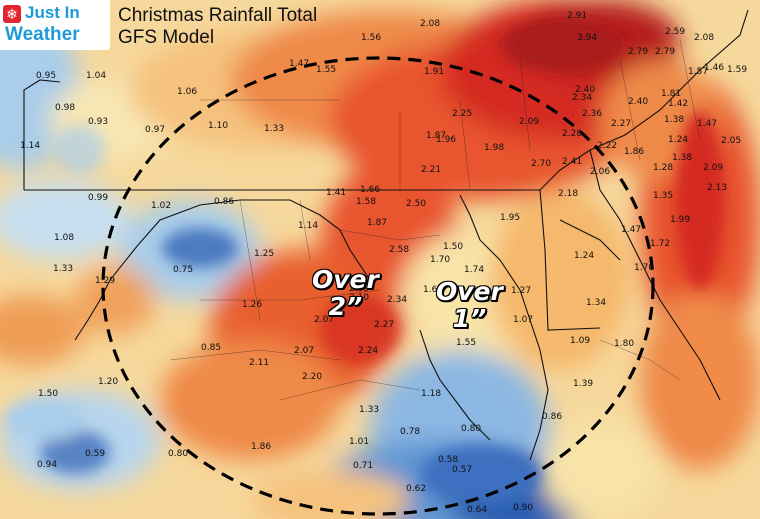  I want to click on brand-line2: Weather, so click(42, 34).